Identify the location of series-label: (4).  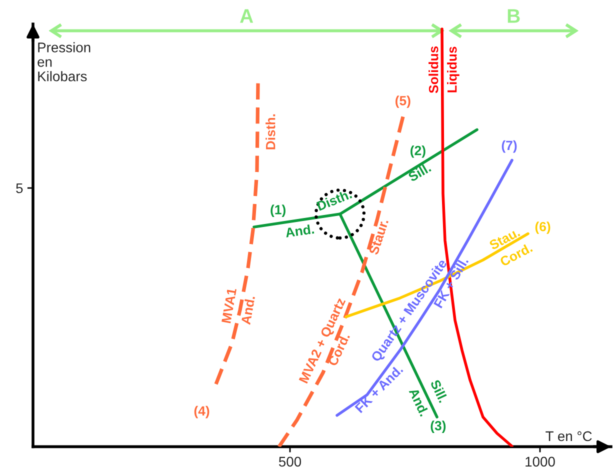
(202, 412).